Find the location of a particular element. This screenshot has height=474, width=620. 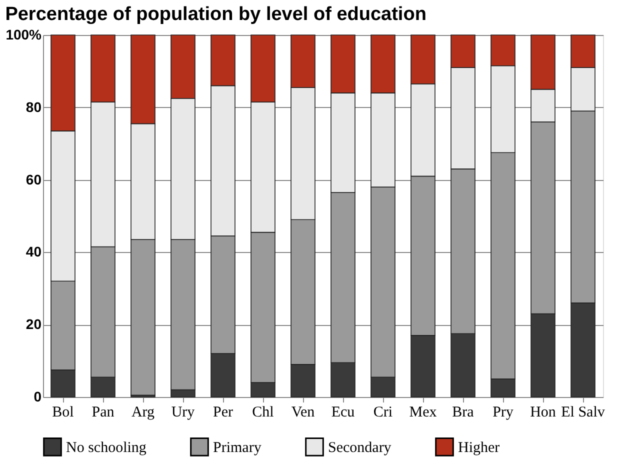

x-tick-label: Hon is located at coordinates (543, 412).